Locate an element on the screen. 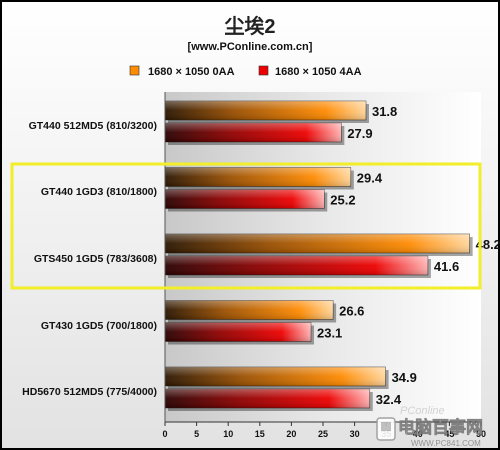  legend: 1680 × 1050 0AA 1680 × 1050 4AA is located at coordinates (245, 71).